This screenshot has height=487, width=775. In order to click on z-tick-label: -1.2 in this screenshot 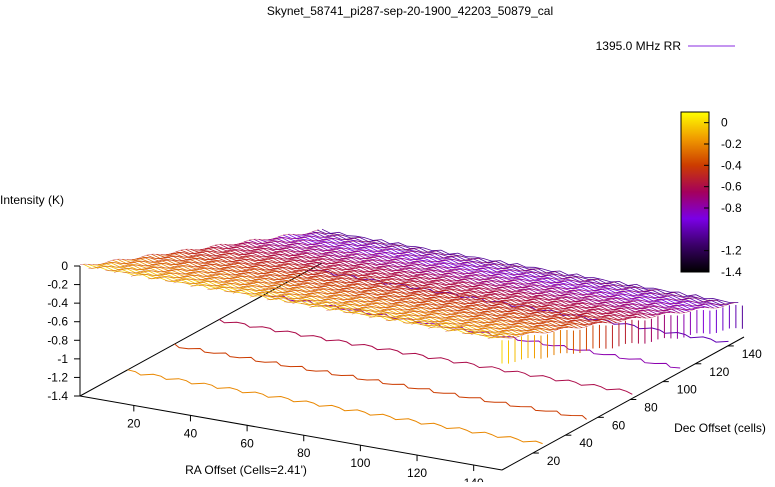, I will do `click(57, 377)`.